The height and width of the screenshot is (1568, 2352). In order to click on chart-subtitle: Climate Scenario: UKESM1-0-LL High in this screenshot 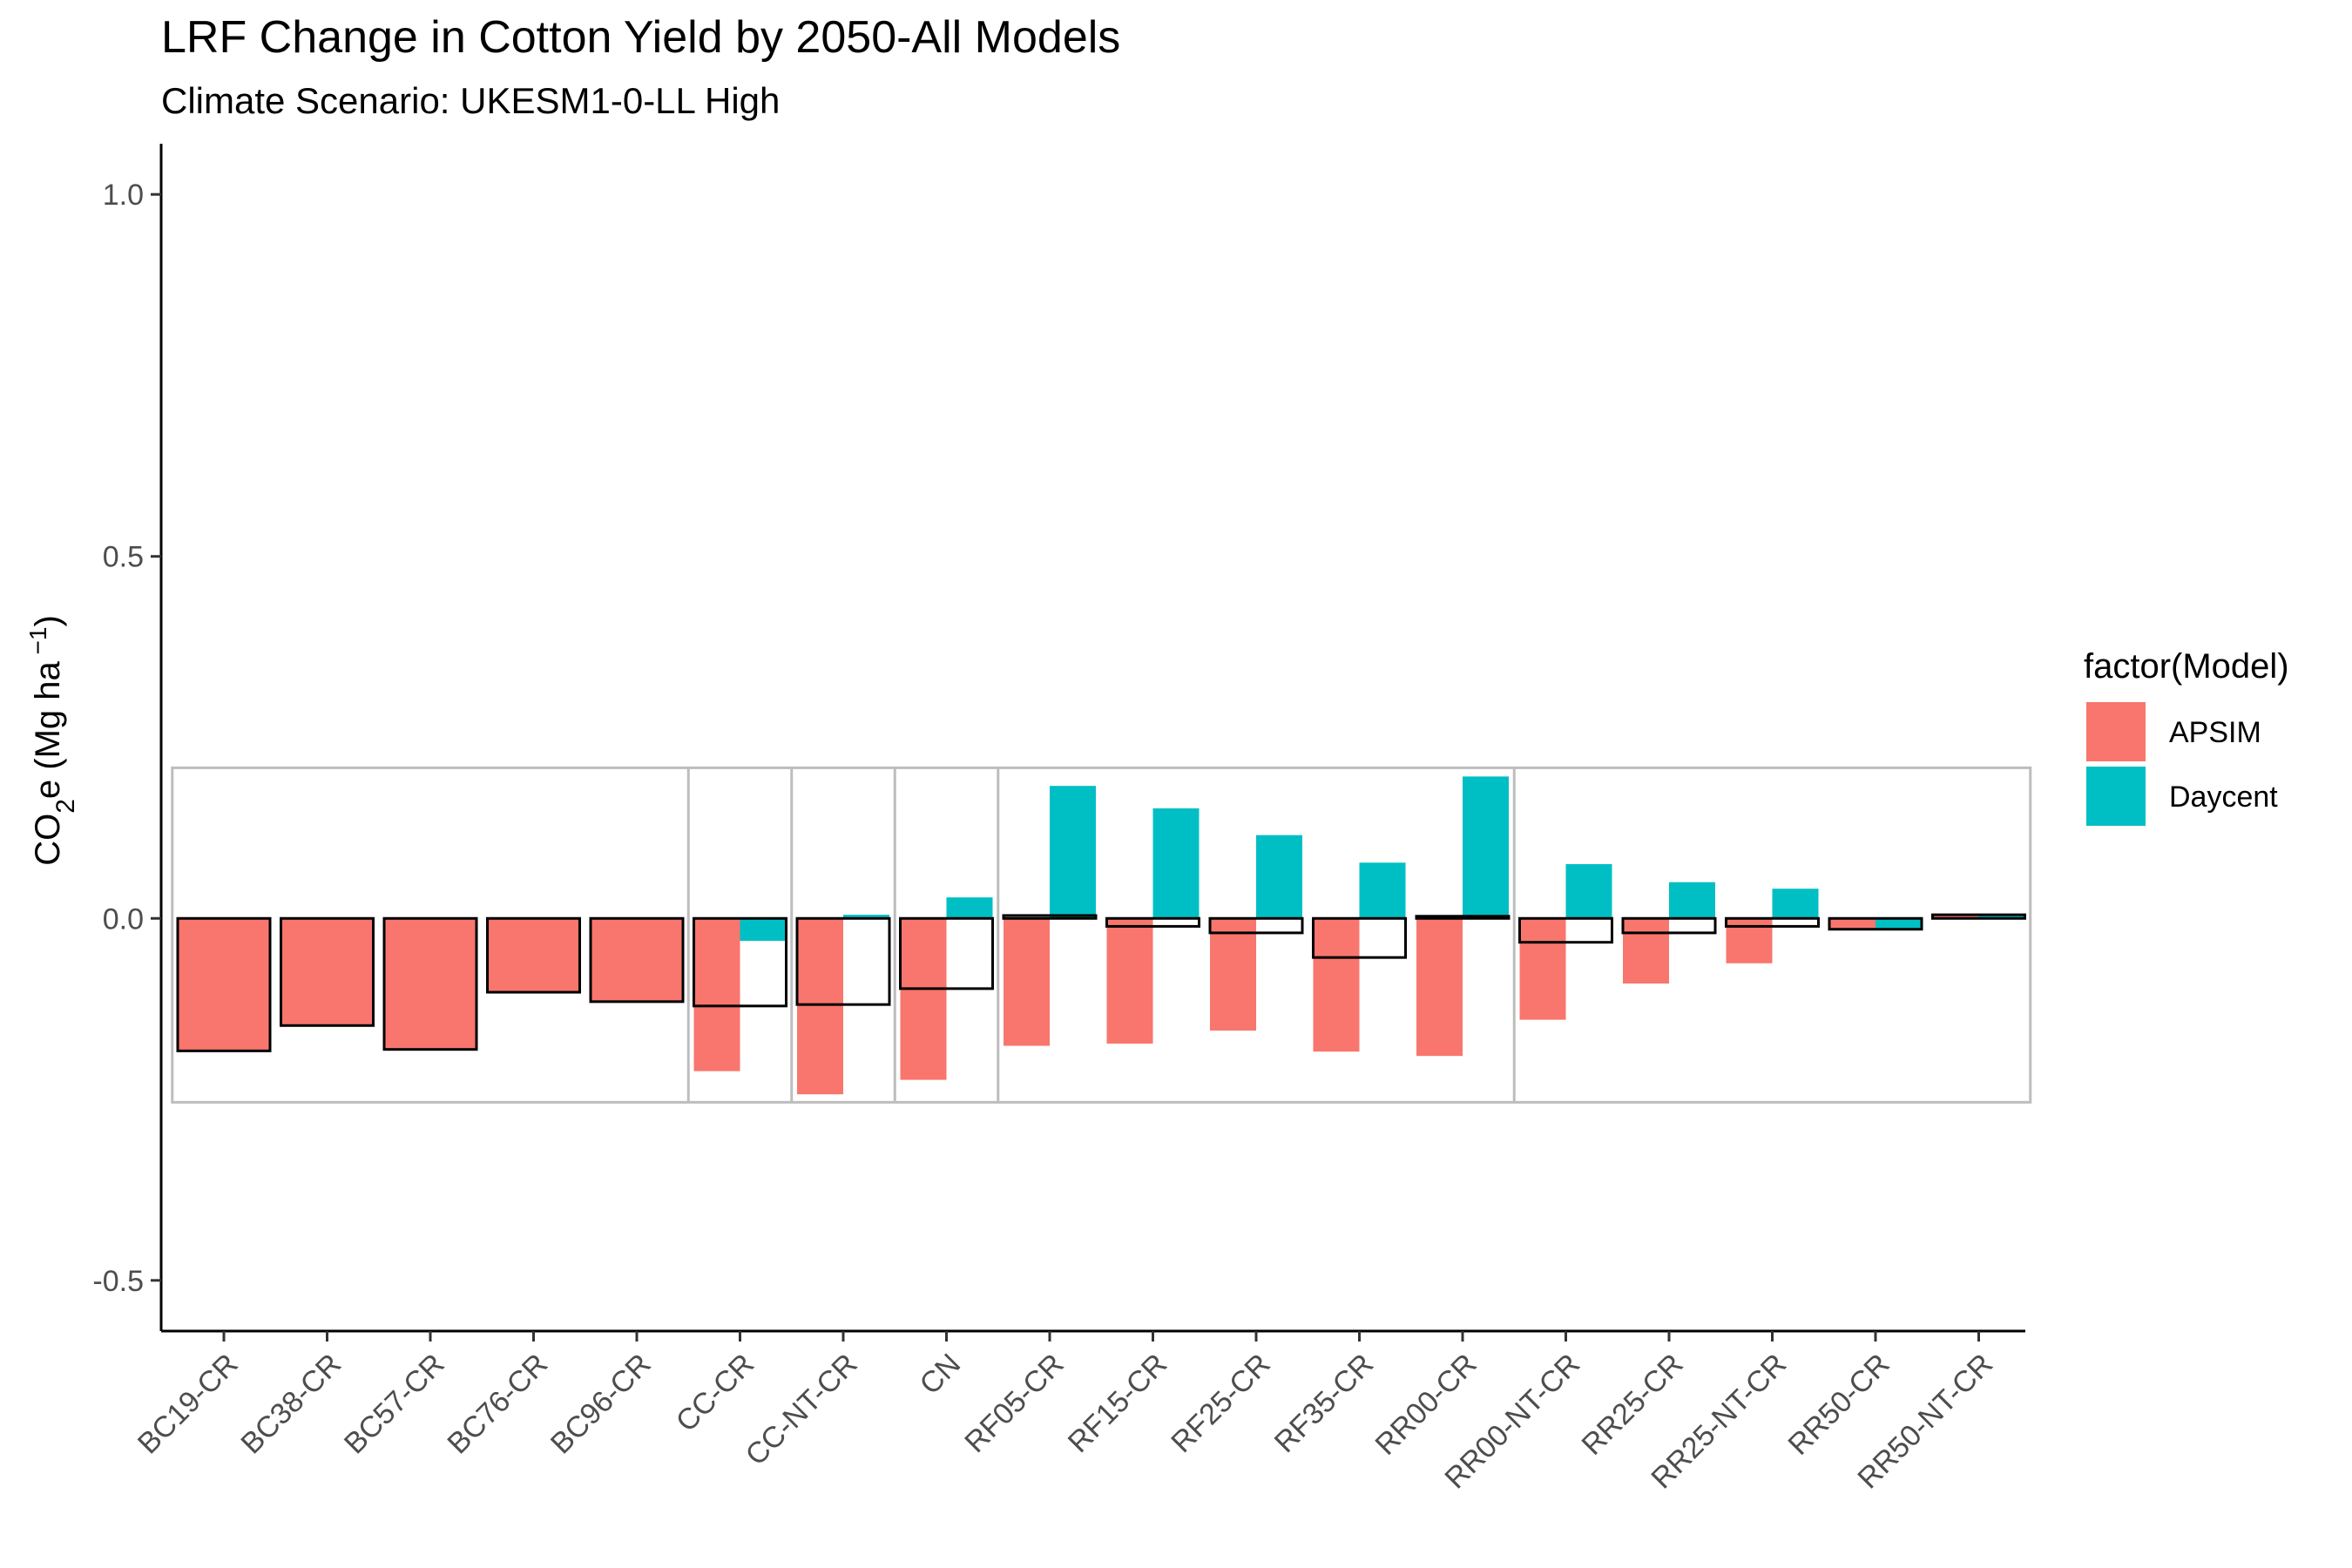, I will do `click(470, 101)`.